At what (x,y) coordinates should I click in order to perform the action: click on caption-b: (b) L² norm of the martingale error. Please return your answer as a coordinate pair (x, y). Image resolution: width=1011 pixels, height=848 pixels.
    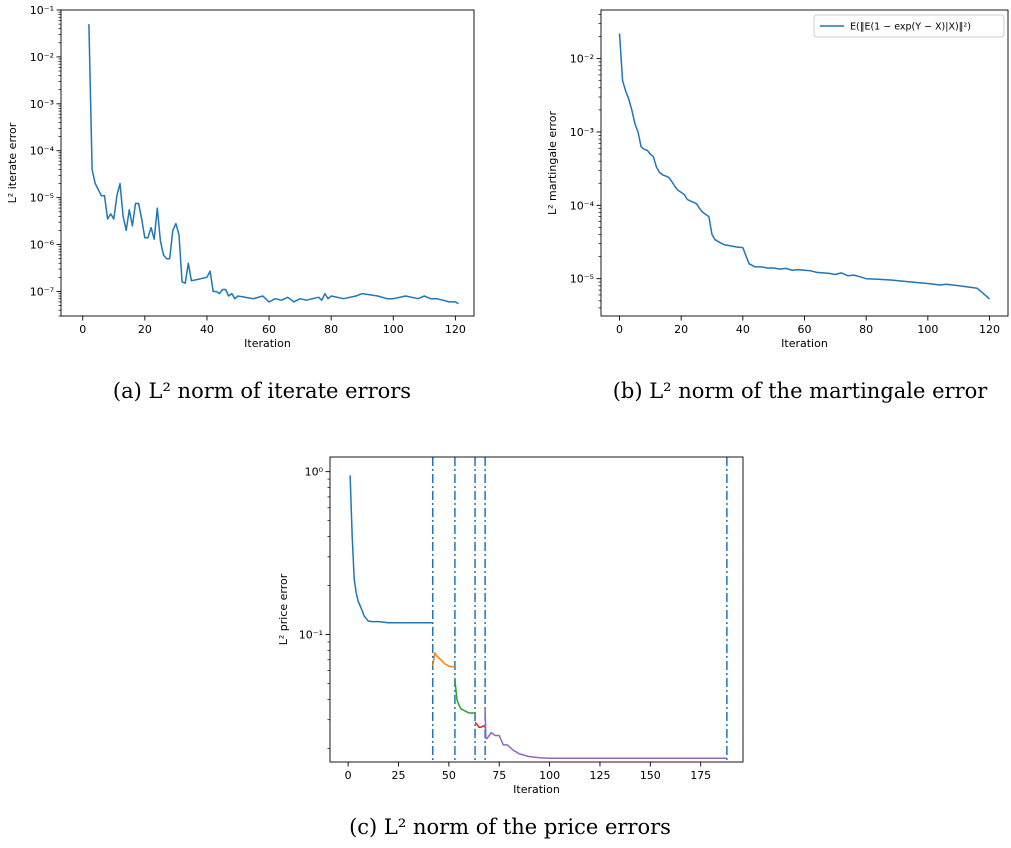
    Looking at the image, I should click on (801, 391).